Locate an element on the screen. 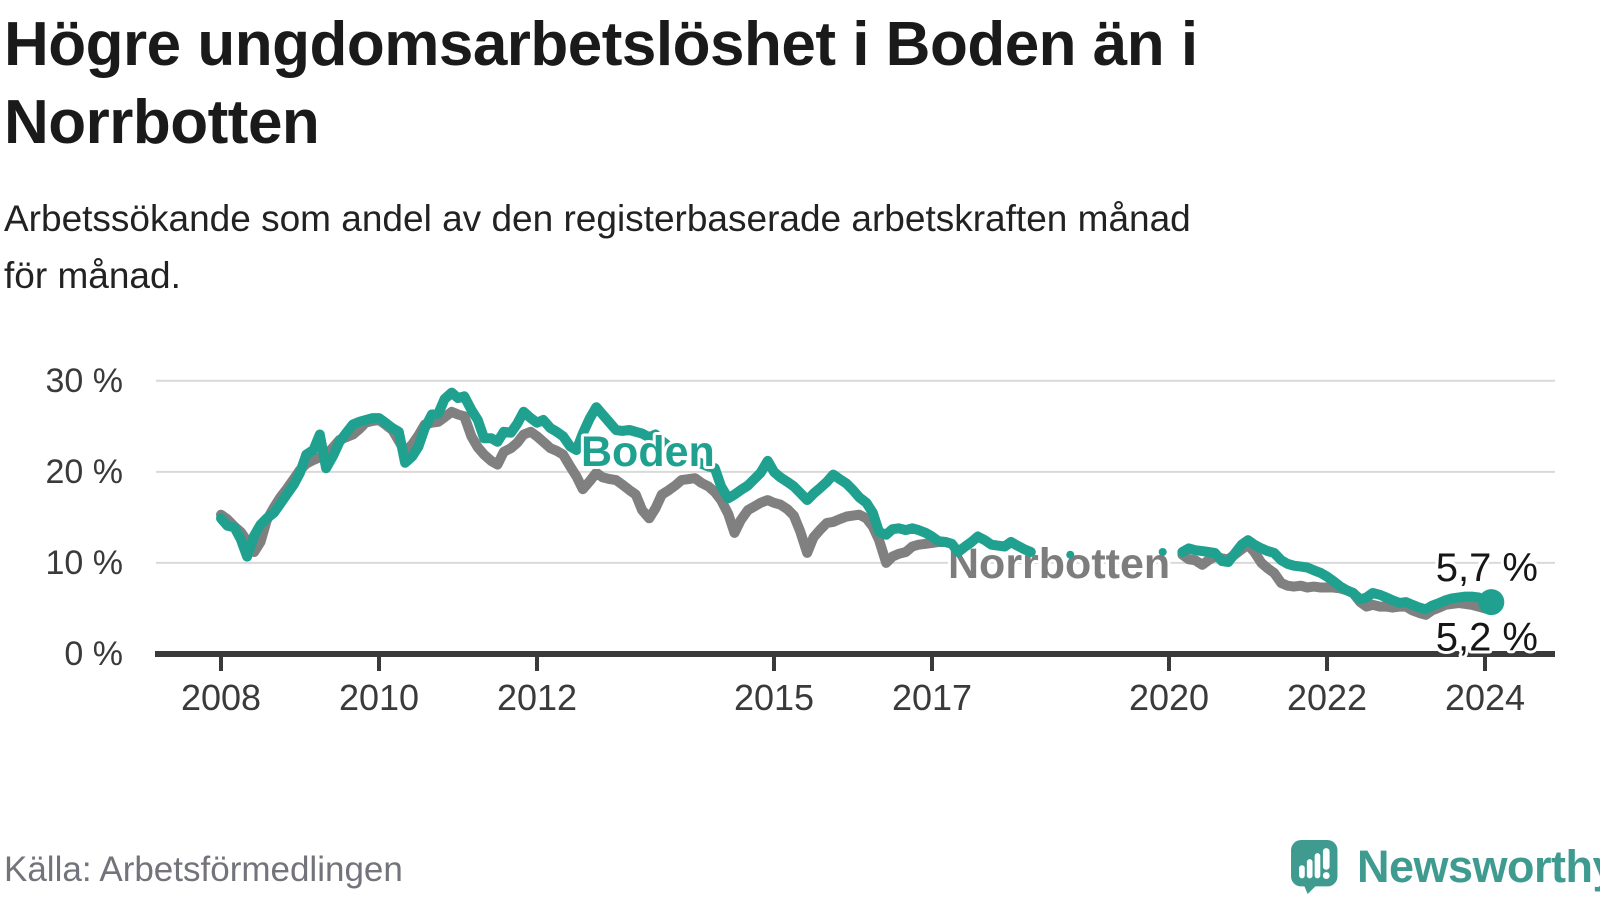  newsworthy-logo-icon is located at coordinates (1314, 867).